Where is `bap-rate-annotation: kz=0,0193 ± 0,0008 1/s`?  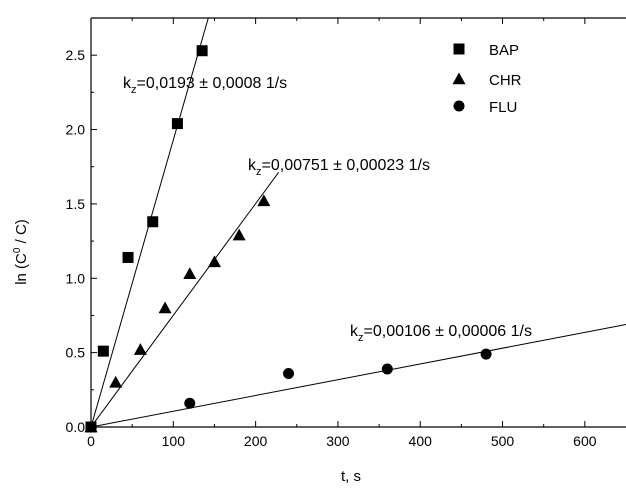
bap-rate-annotation: kz=0,0193 ± 0,0008 1/s is located at coordinates (205, 85).